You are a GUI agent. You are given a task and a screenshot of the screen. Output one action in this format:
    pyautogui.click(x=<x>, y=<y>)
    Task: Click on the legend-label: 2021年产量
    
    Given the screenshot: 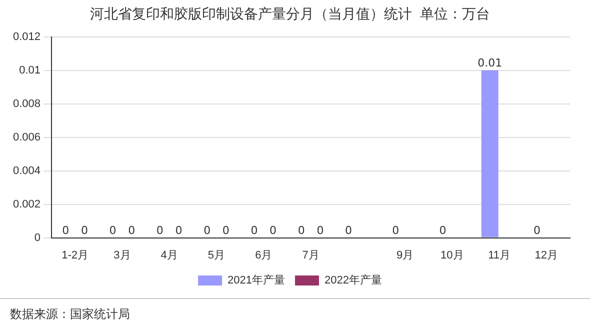 What is the action you would take?
    pyautogui.click(x=257, y=280)
    